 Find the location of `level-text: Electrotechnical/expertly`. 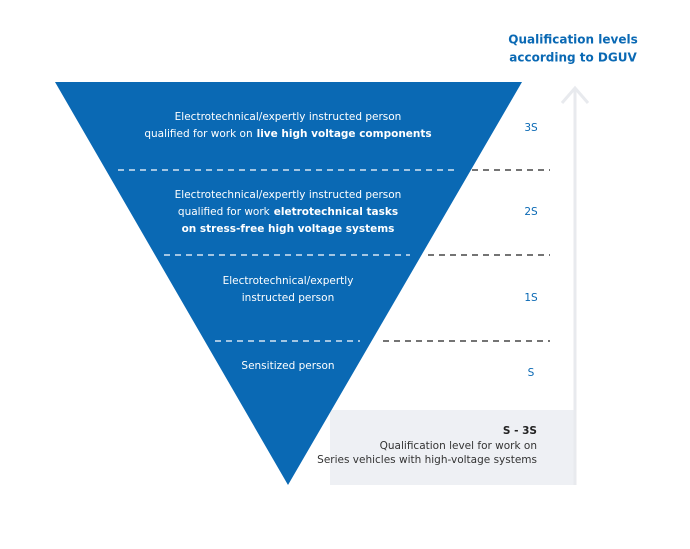

level-text: Electrotechnical/expertly is located at coordinates (288, 281).